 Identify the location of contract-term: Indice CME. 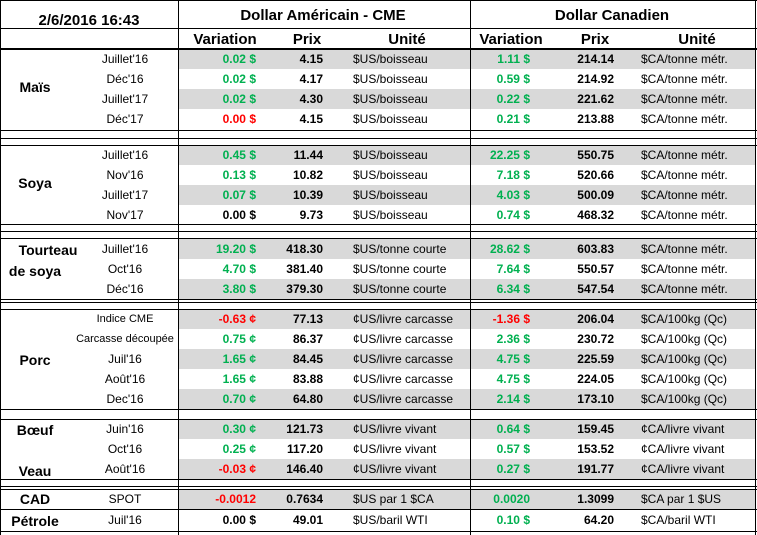
(125, 319).